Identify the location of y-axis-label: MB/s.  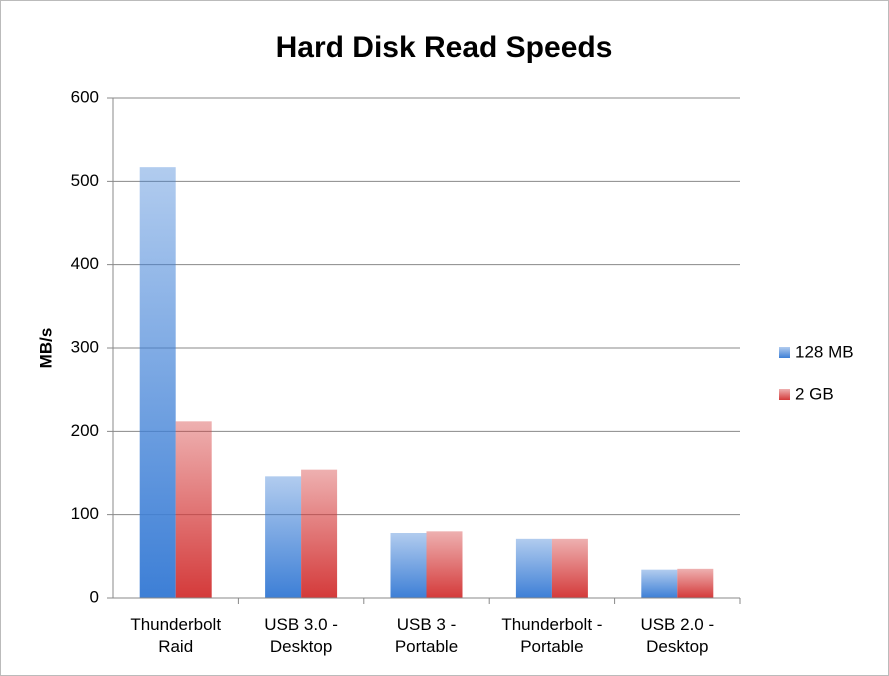
(45, 348).